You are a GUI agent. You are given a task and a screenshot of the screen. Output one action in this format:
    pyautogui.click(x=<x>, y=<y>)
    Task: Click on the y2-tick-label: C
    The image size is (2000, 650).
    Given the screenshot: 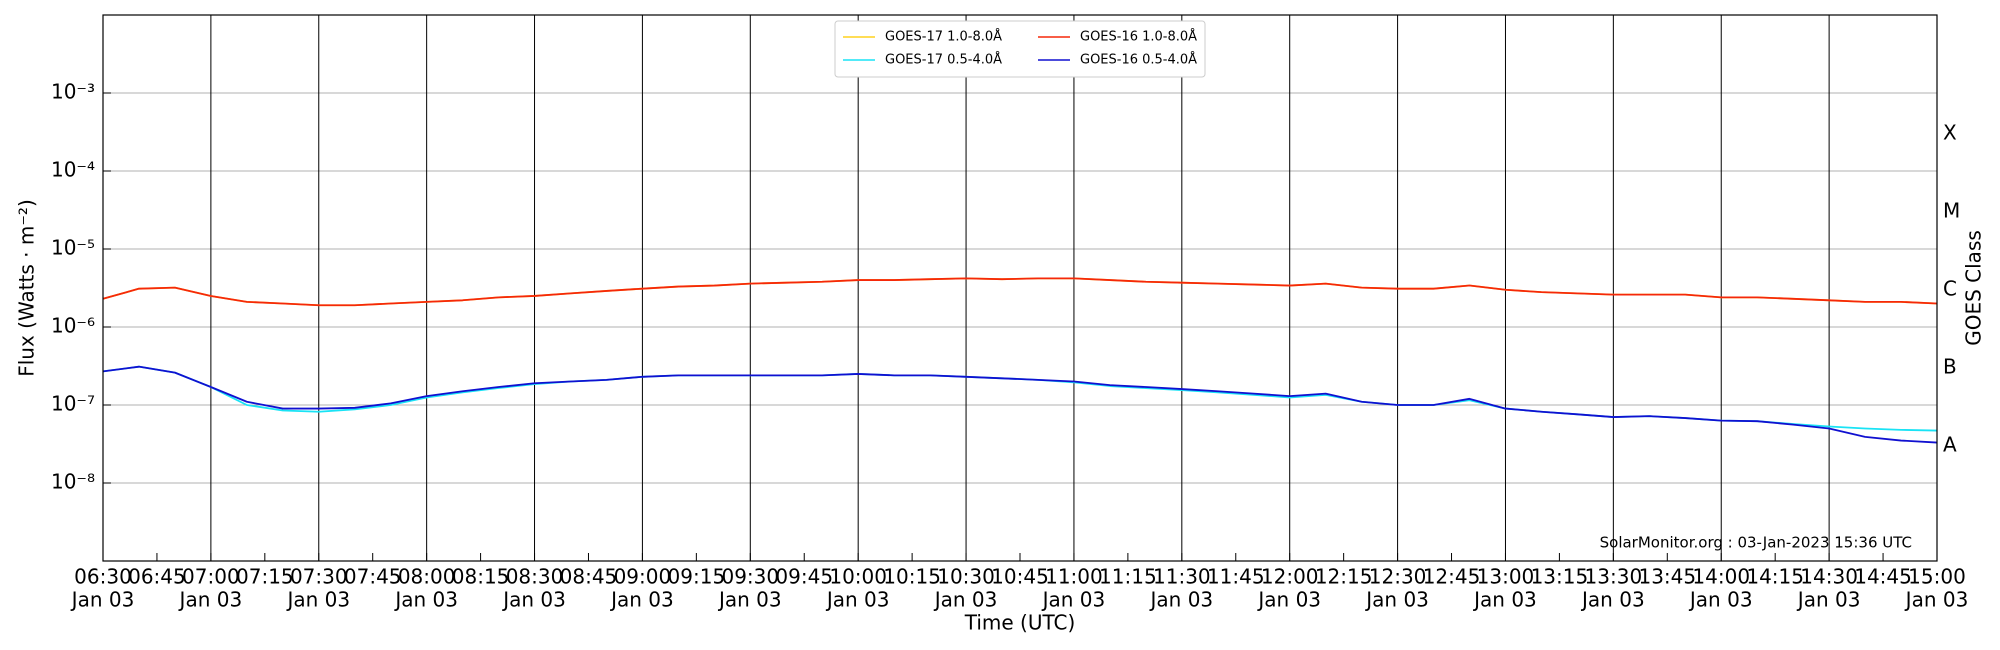 What is the action you would take?
    pyautogui.click(x=1950, y=288)
    